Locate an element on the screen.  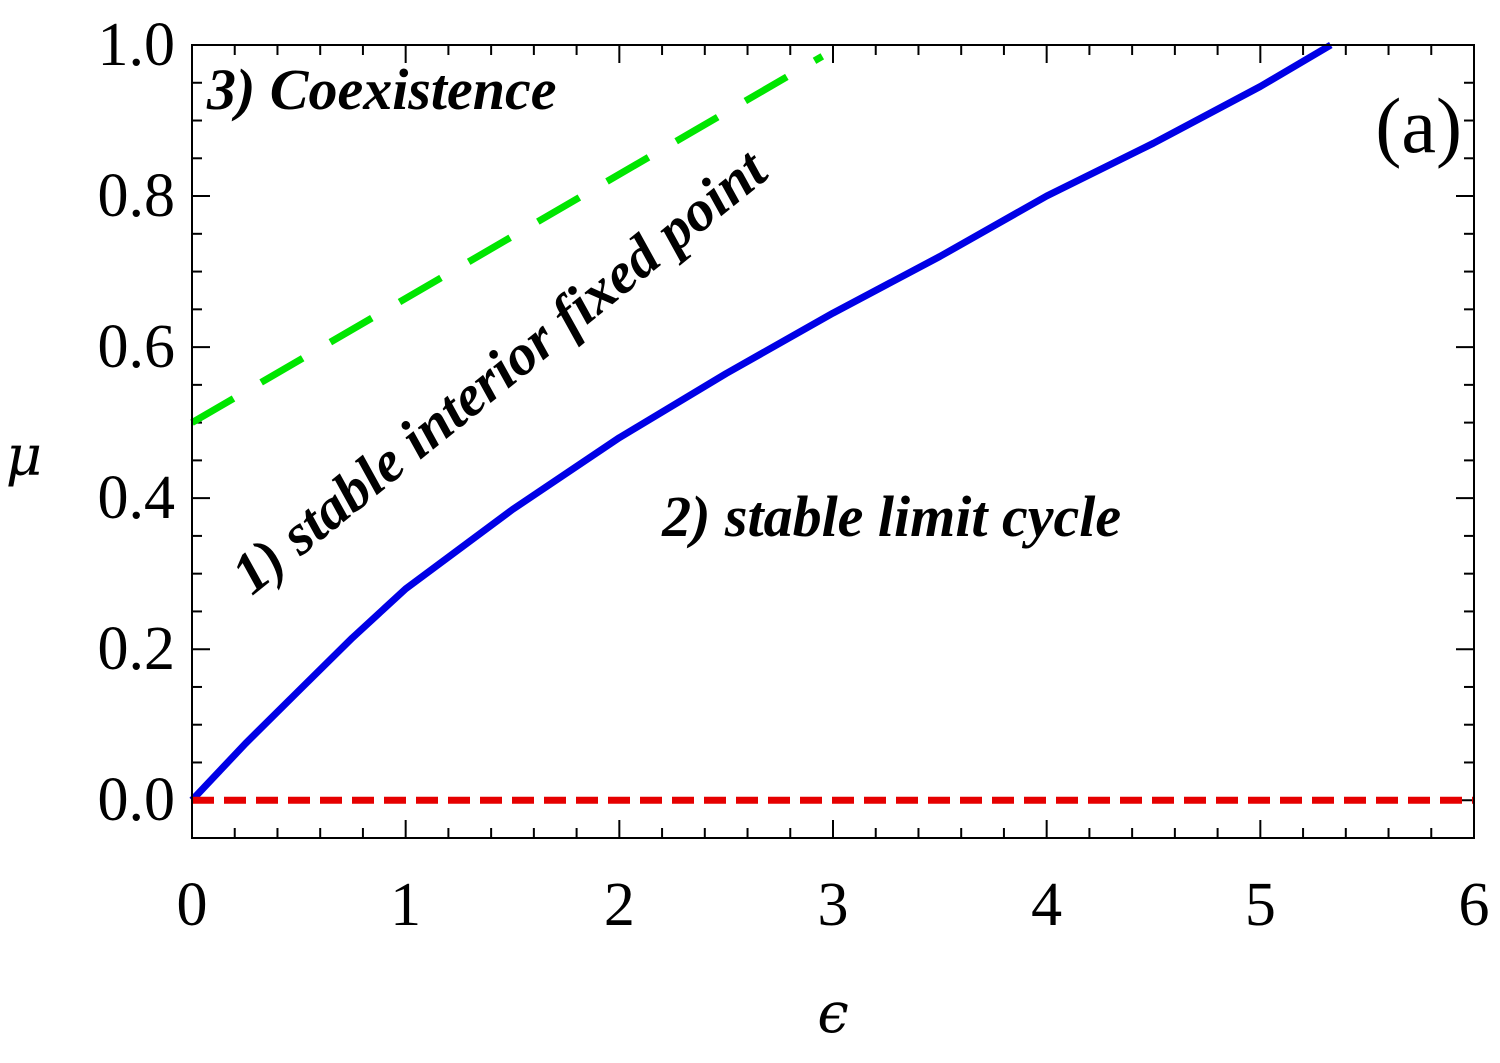
region-annotation-3: 2) stable limit cycle is located at coordinates (891, 516).